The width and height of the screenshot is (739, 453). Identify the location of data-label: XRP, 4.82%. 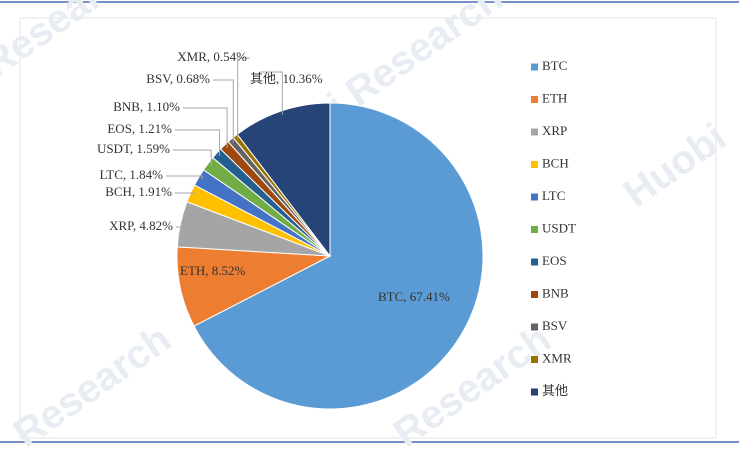
(141, 225).